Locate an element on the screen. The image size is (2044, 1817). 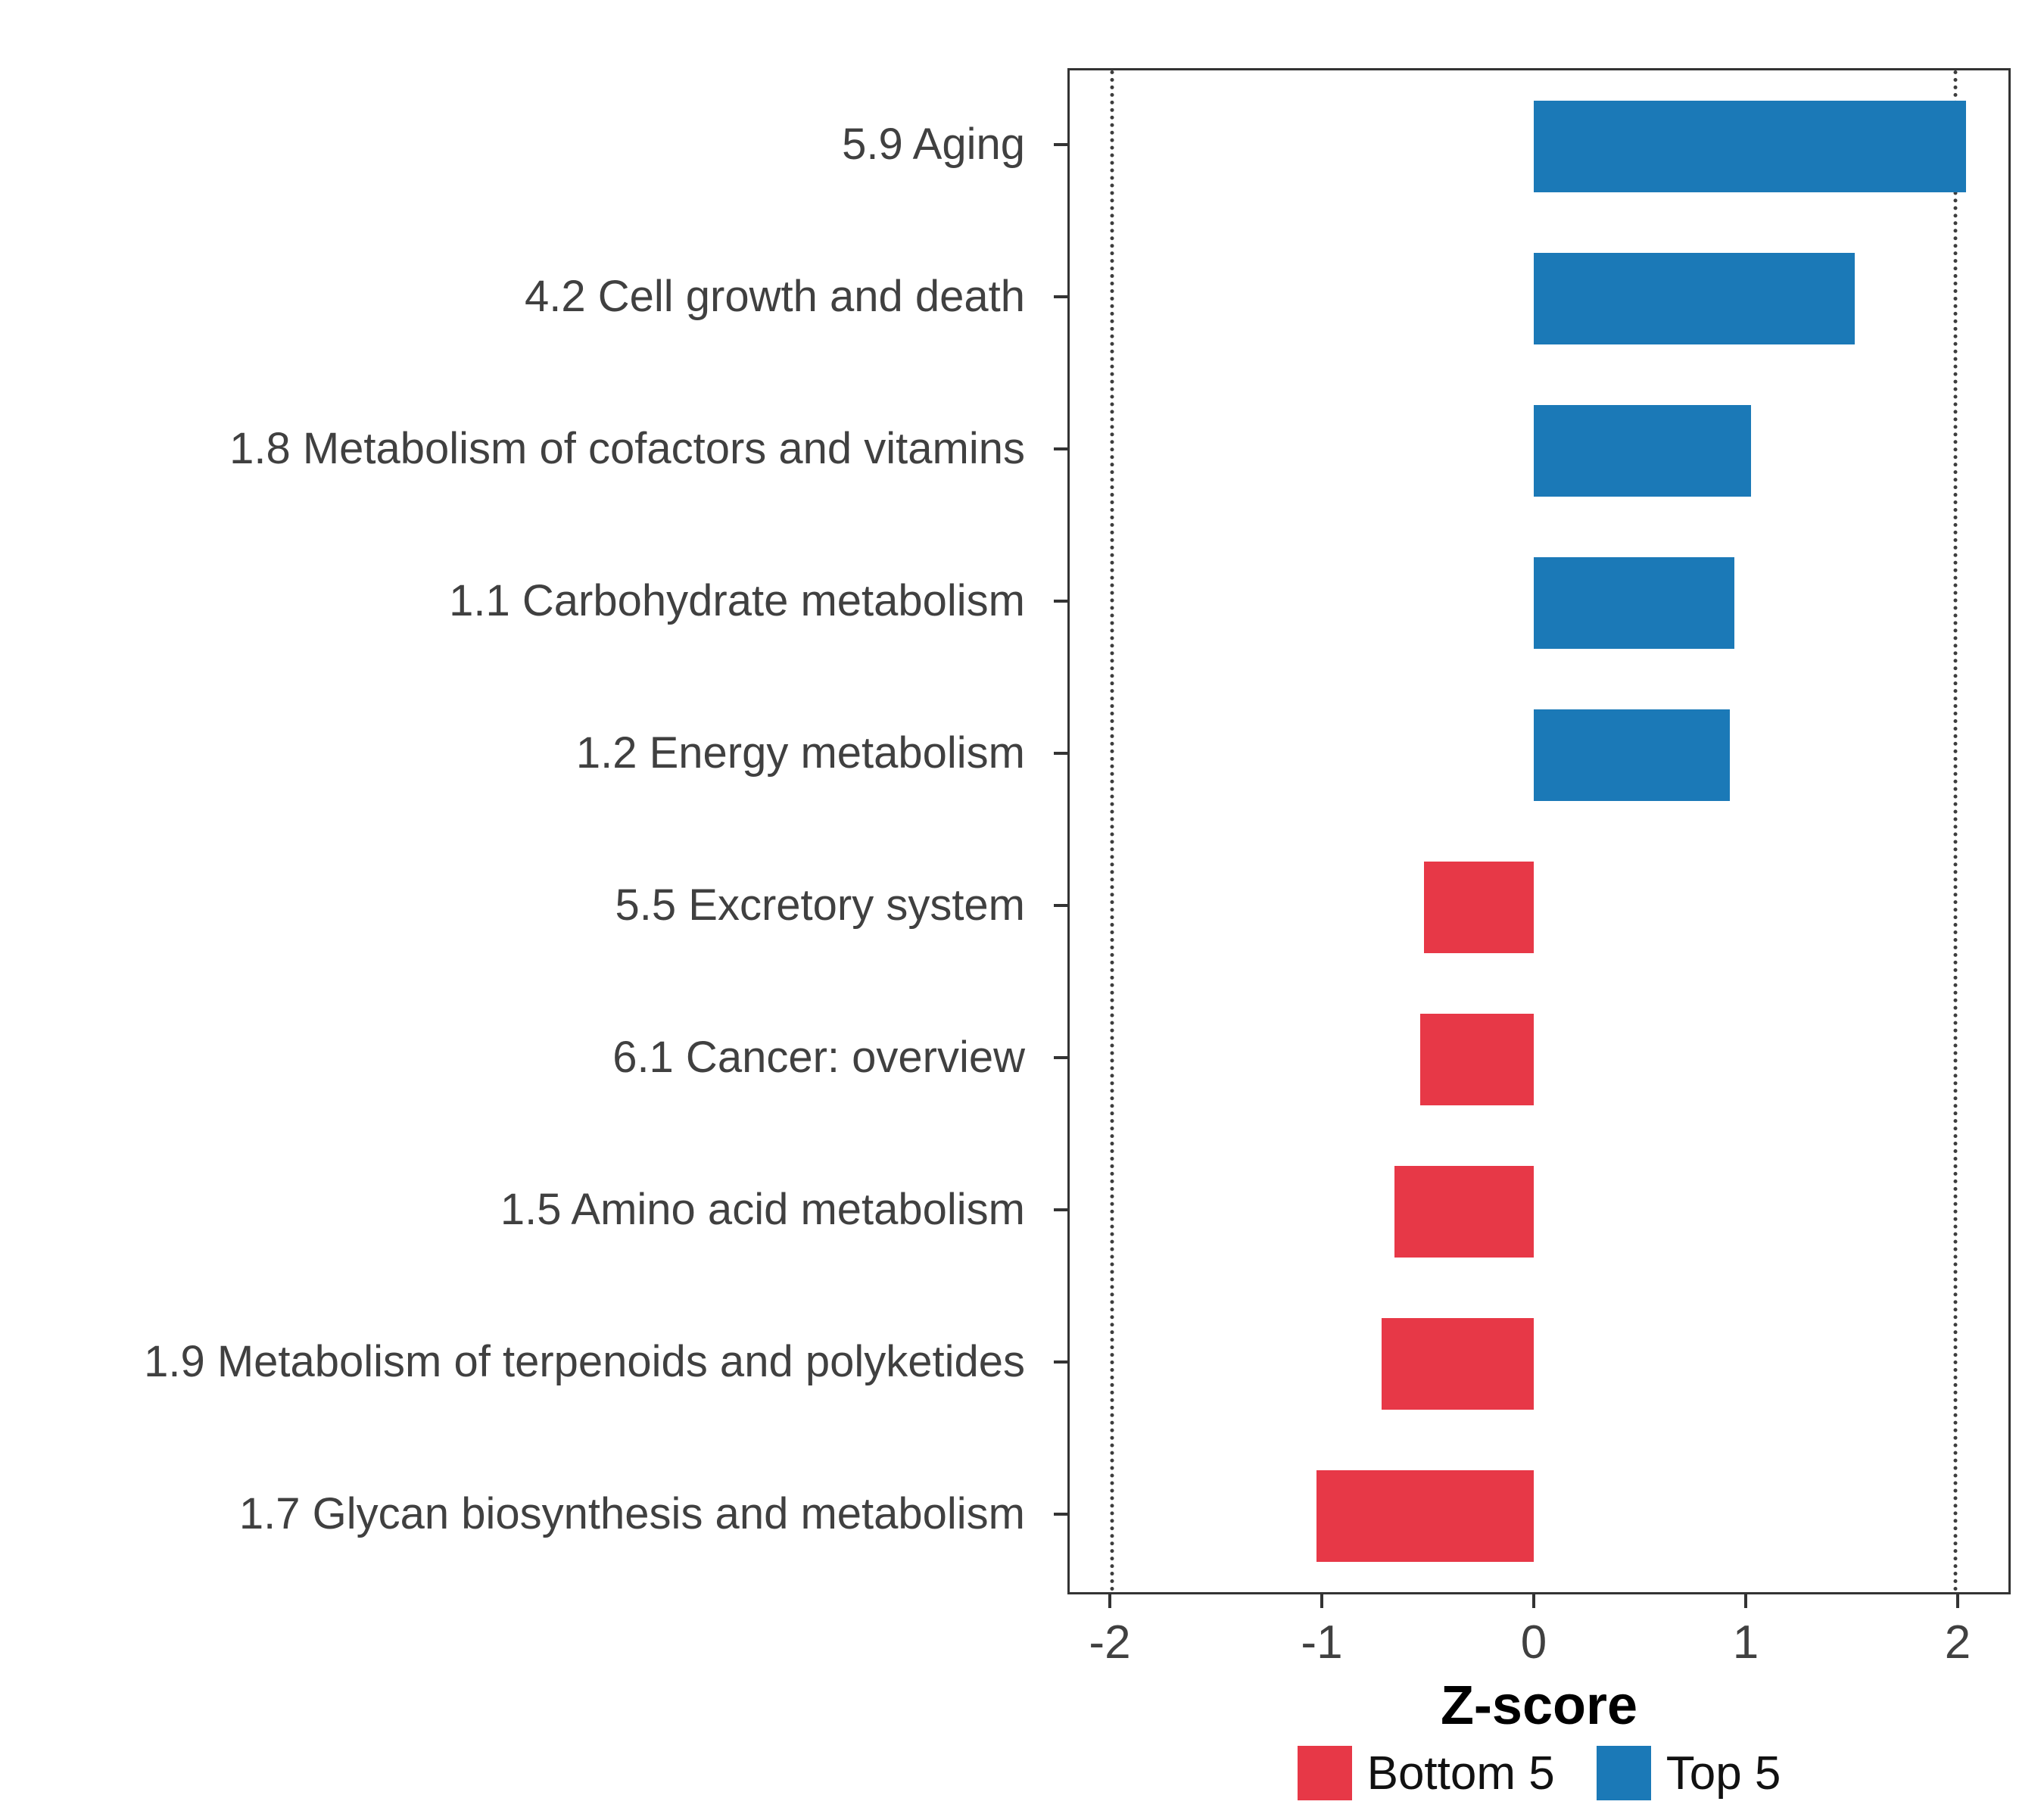
y-axis-label: 1.7 Glycan biosynthesis and metabolism is located at coordinates (631, 1513).